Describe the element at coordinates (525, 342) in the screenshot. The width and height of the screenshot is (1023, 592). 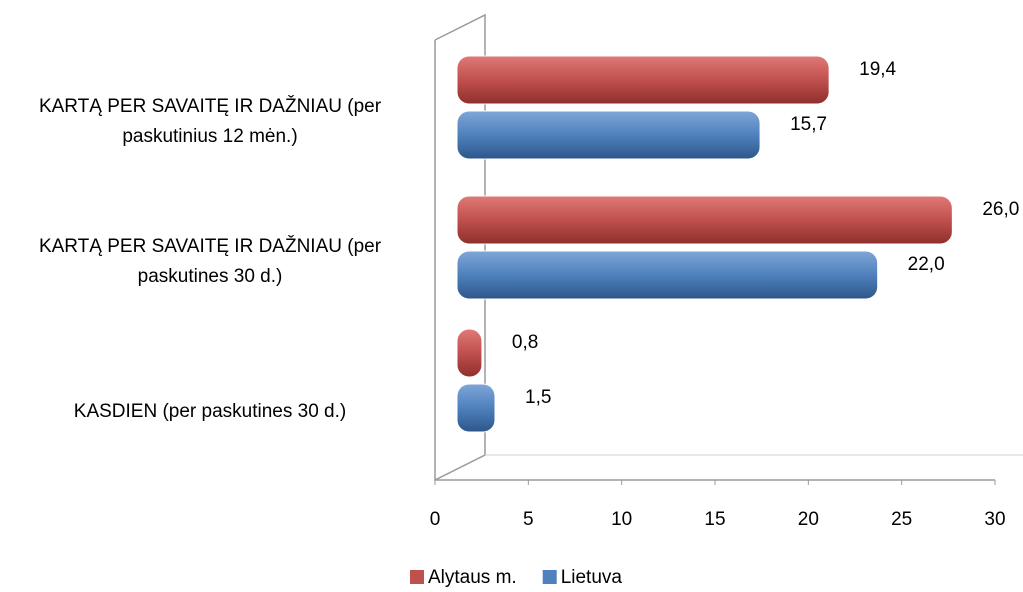
I see `value-label: 0,8` at that location.